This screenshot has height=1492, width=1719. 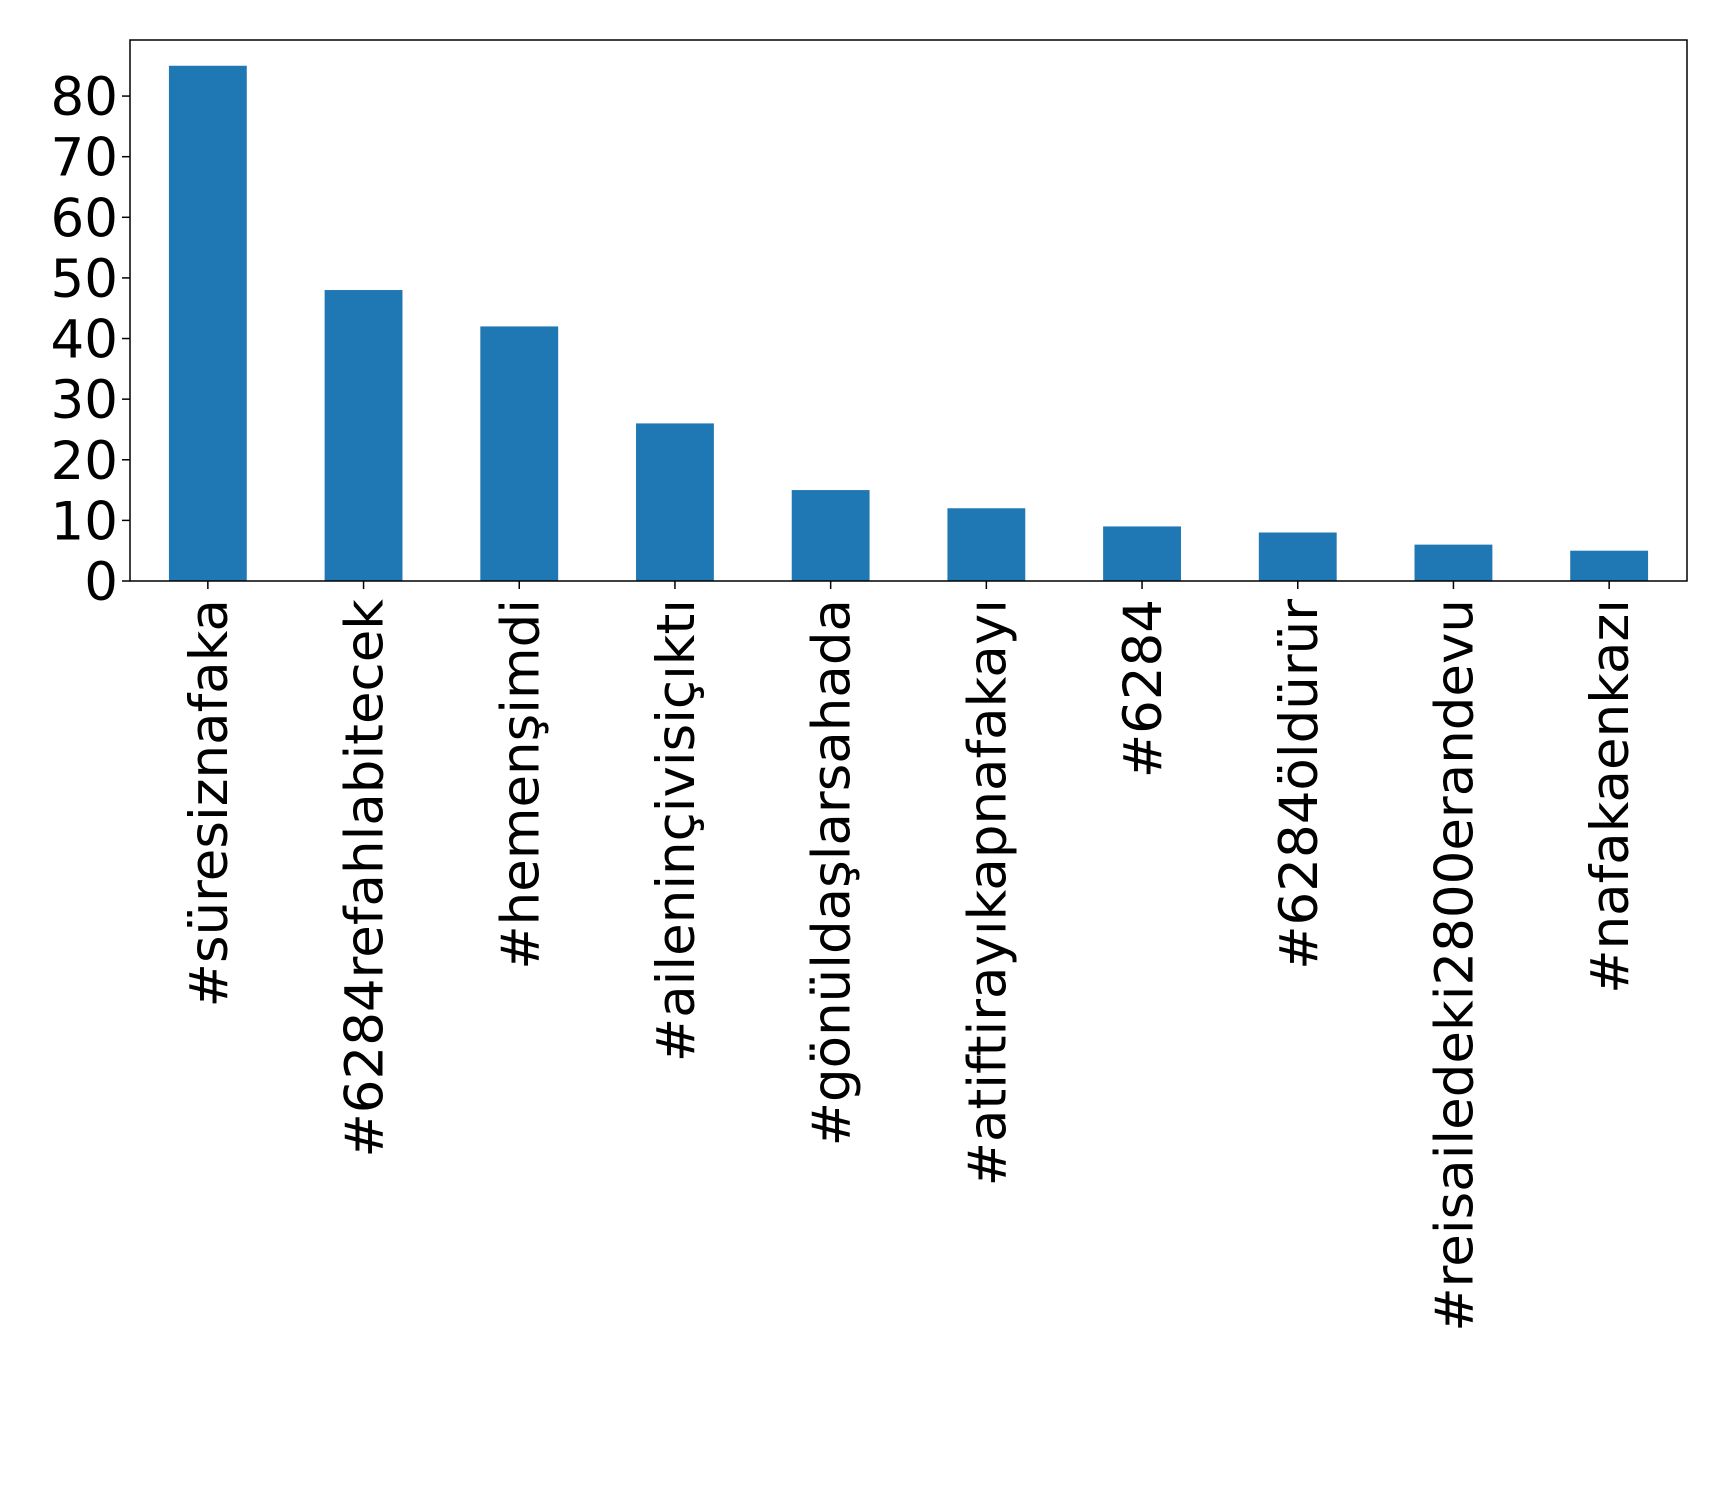 What do you see at coordinates (1299, 784) in the screenshot?
I see `x-tick-label: #6284öldürür` at bounding box center [1299, 784].